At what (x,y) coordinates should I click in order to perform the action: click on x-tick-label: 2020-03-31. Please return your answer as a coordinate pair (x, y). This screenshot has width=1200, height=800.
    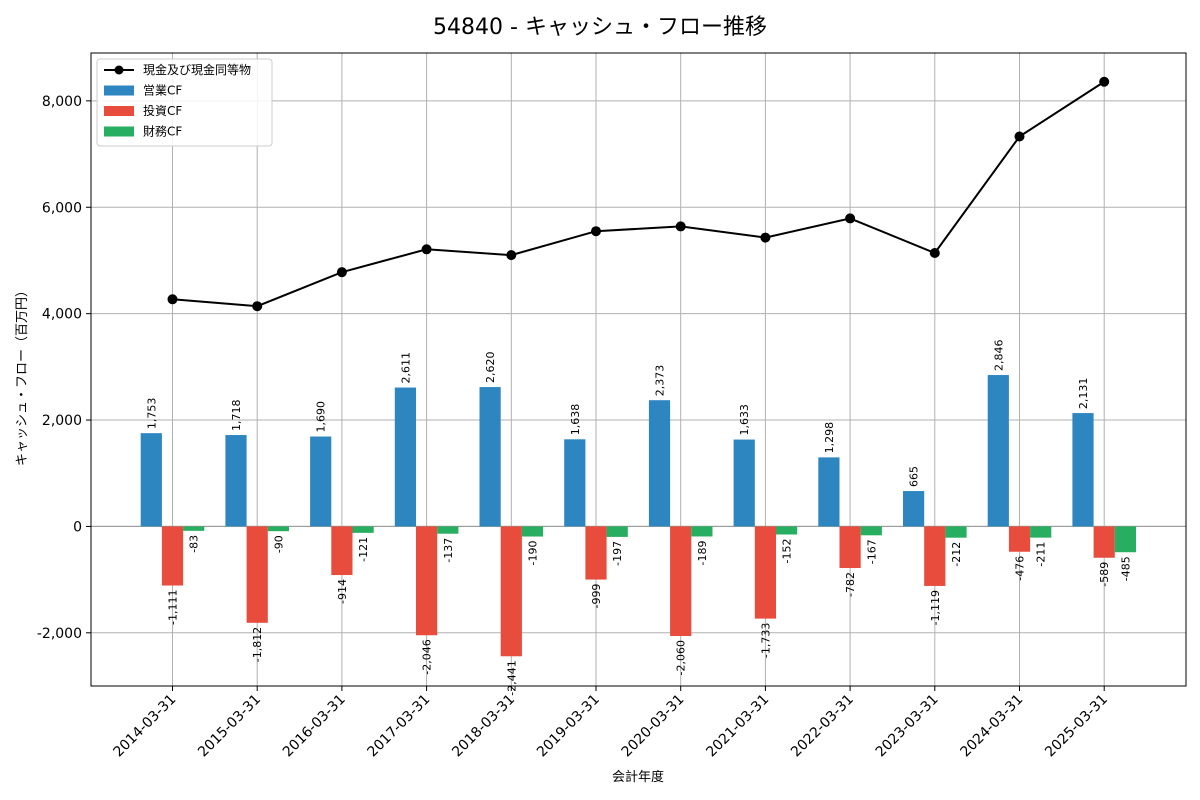
    Looking at the image, I should click on (653, 726).